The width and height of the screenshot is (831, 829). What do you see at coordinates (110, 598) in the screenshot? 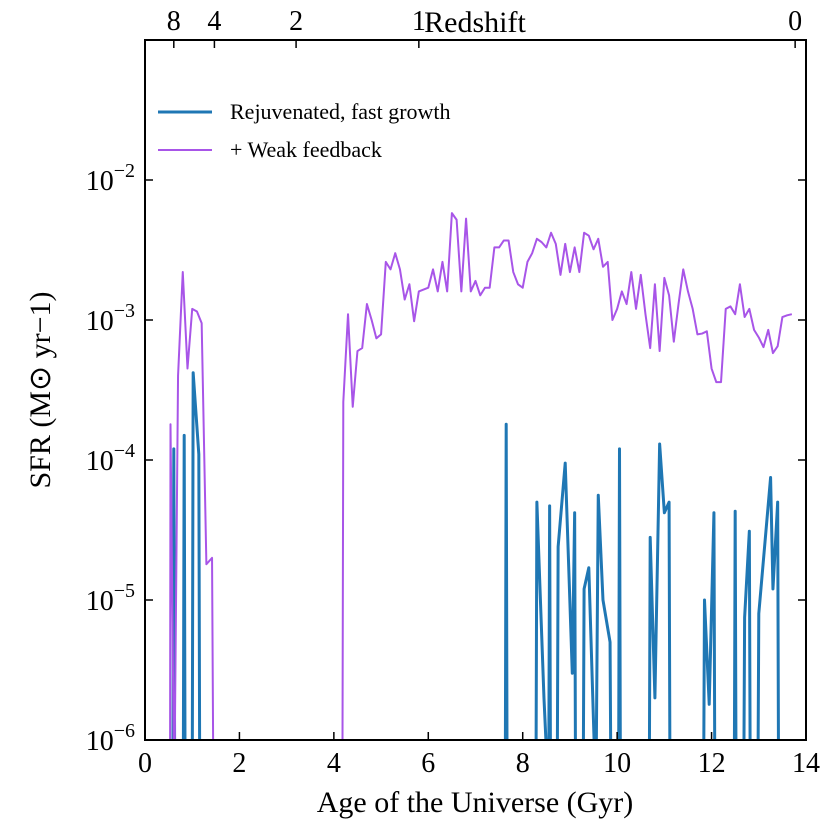
I see `y-tick-label: 10⁻⁵` at bounding box center [110, 598].